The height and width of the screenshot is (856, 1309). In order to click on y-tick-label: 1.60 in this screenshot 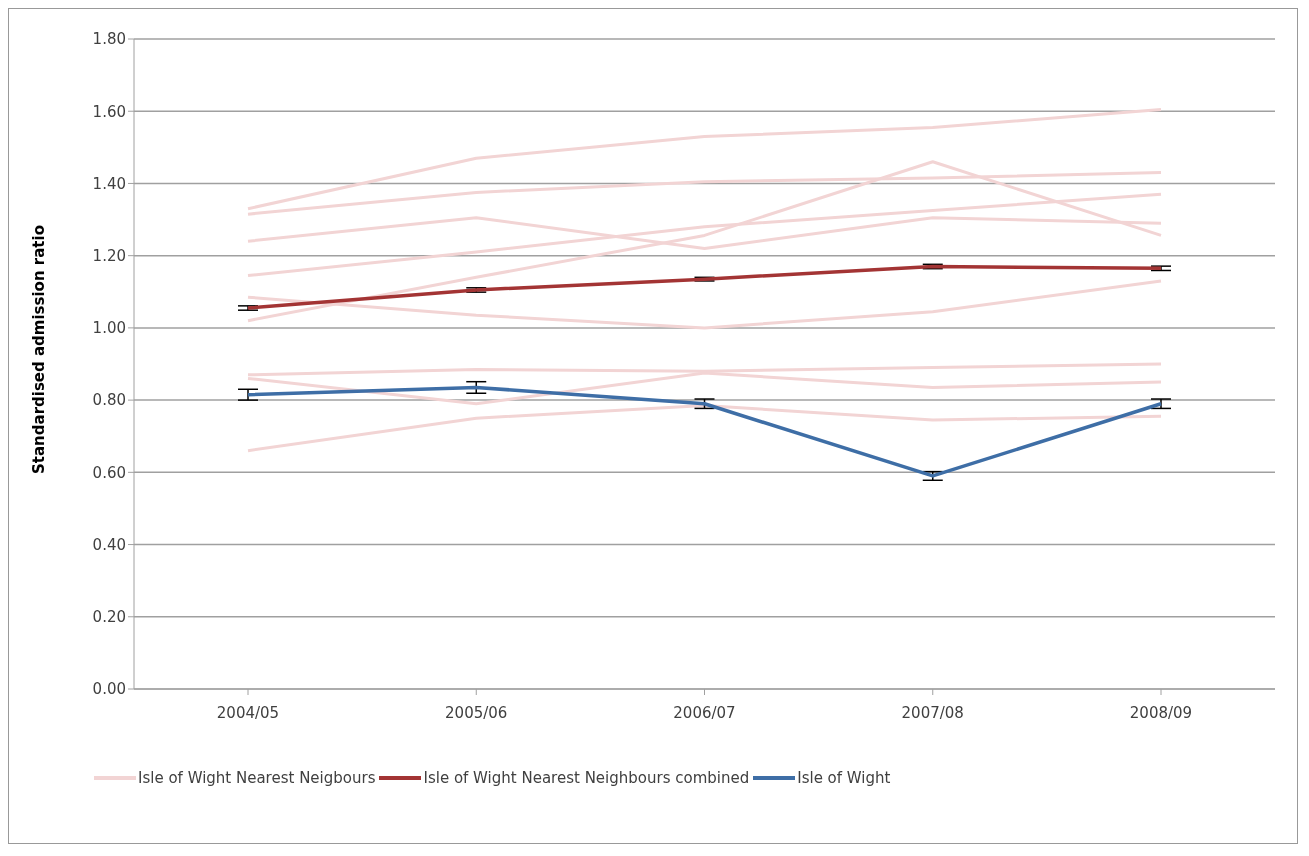, I will do `click(109, 111)`.